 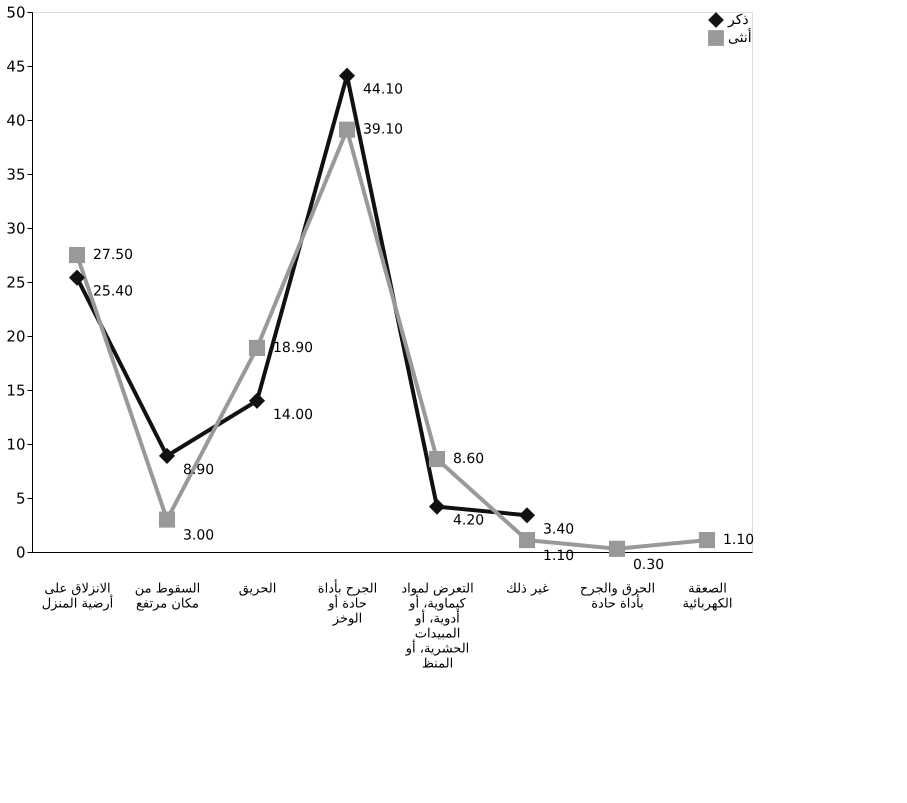 What do you see at coordinates (167, 597) in the screenshot?
I see `x-tick-label: السقوط من مكان مرتفع` at bounding box center [167, 597].